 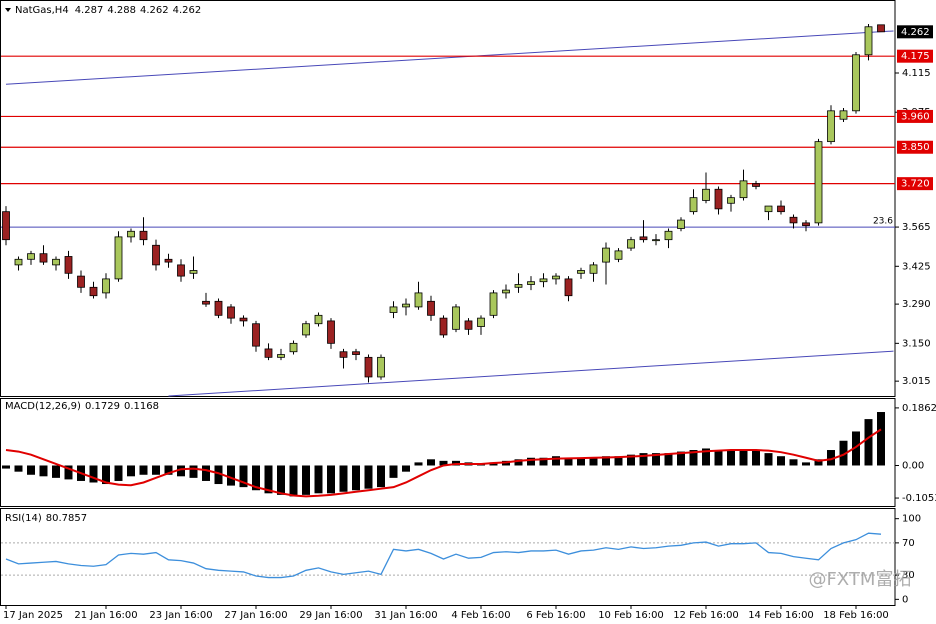 What do you see at coordinates (916, 227) in the screenshot?
I see `y-tick-label: 3.565` at bounding box center [916, 227].